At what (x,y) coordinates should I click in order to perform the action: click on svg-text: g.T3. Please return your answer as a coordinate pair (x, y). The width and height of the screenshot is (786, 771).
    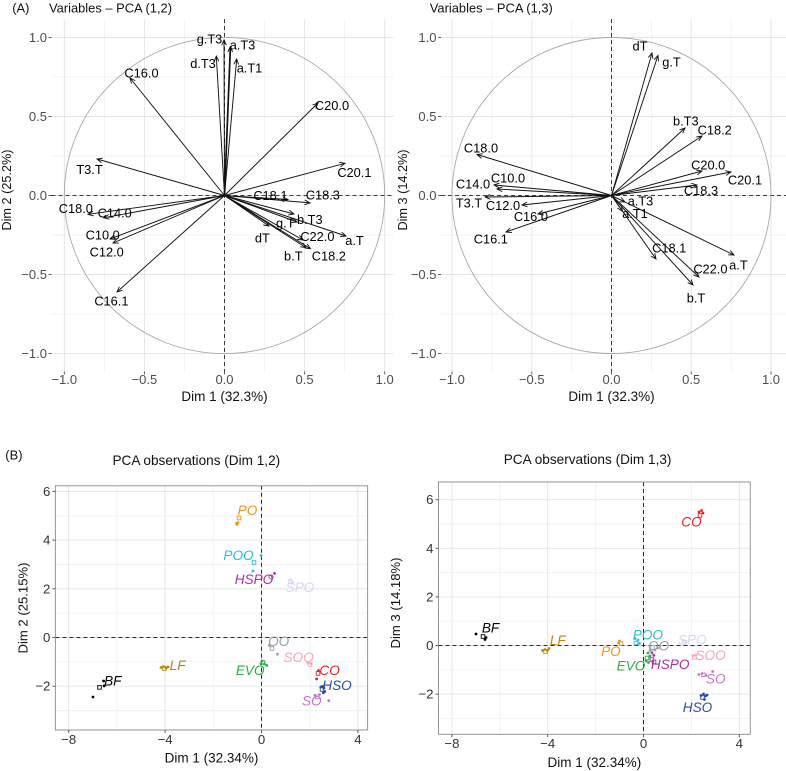
    Looking at the image, I should click on (210, 39).